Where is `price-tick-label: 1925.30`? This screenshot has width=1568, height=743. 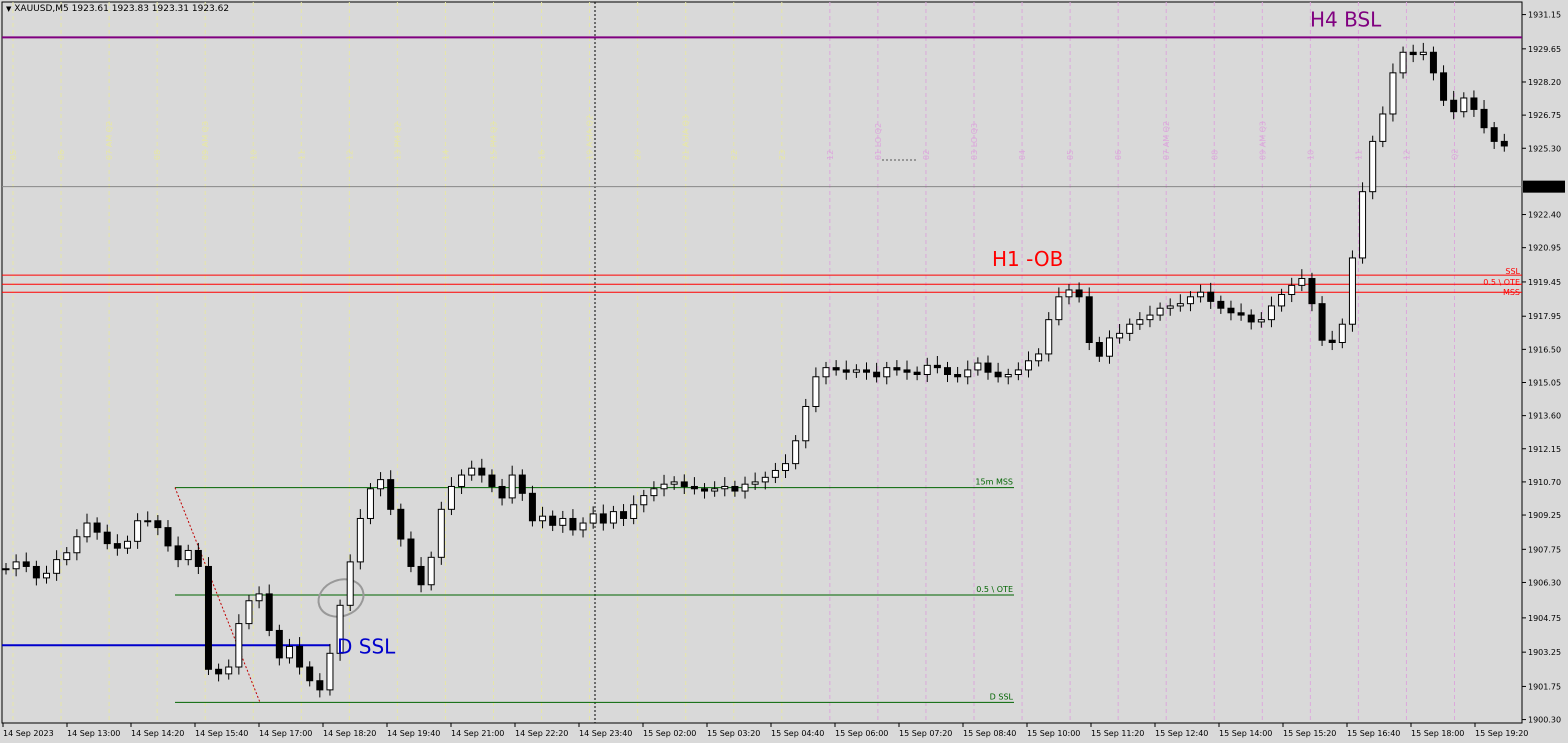
price-tick-label: 1925.30 is located at coordinates (1544, 148).